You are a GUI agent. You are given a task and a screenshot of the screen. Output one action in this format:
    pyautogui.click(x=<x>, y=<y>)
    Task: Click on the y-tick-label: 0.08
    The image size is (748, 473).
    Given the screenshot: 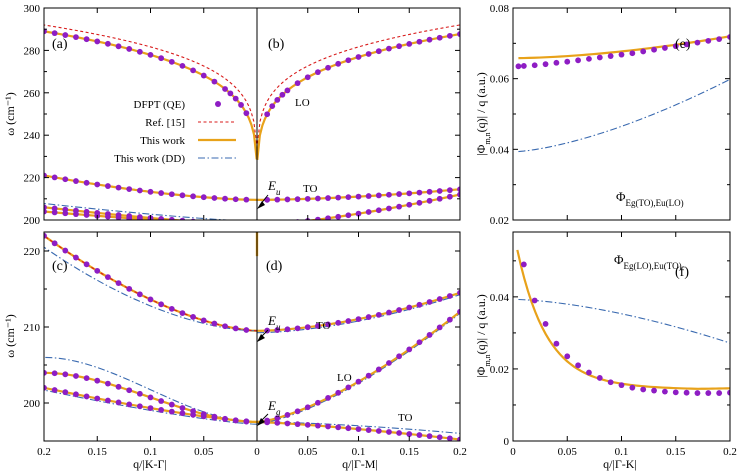 What is the action you would take?
    pyautogui.click(x=500, y=9)
    